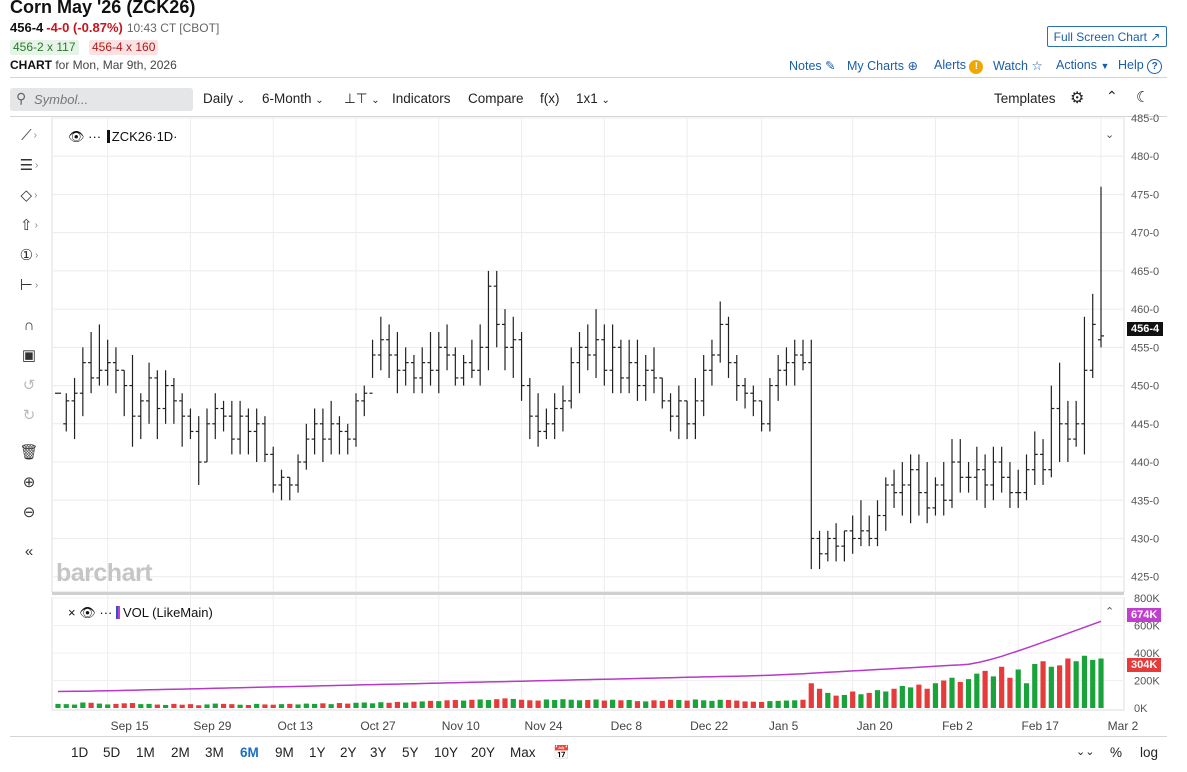 The image size is (1187, 772). What do you see at coordinates (29, 551) in the screenshot?
I see `collapse-tools-icon: «` at bounding box center [29, 551].